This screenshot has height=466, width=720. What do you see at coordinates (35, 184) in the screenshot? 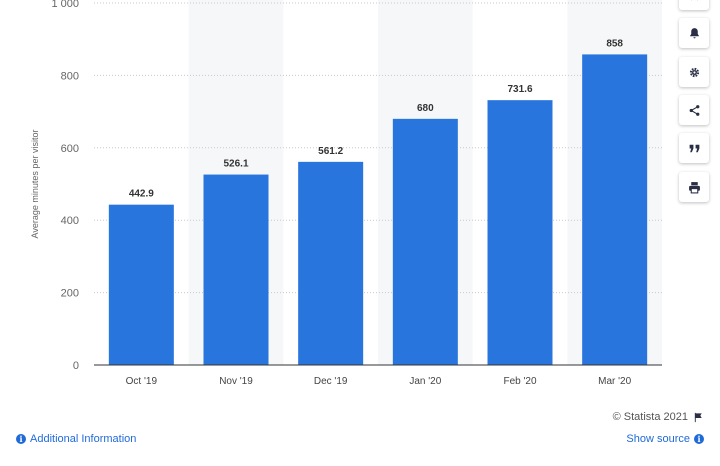
I see `y-axis-label: Average minutes per visitor` at bounding box center [35, 184].